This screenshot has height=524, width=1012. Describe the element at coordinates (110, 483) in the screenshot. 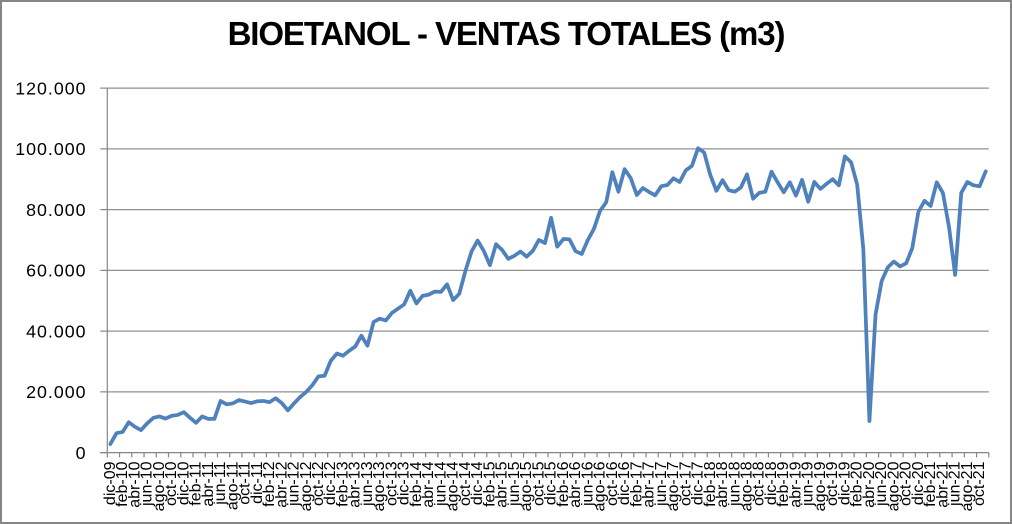

I see `svg-text: dic-09` at that location.